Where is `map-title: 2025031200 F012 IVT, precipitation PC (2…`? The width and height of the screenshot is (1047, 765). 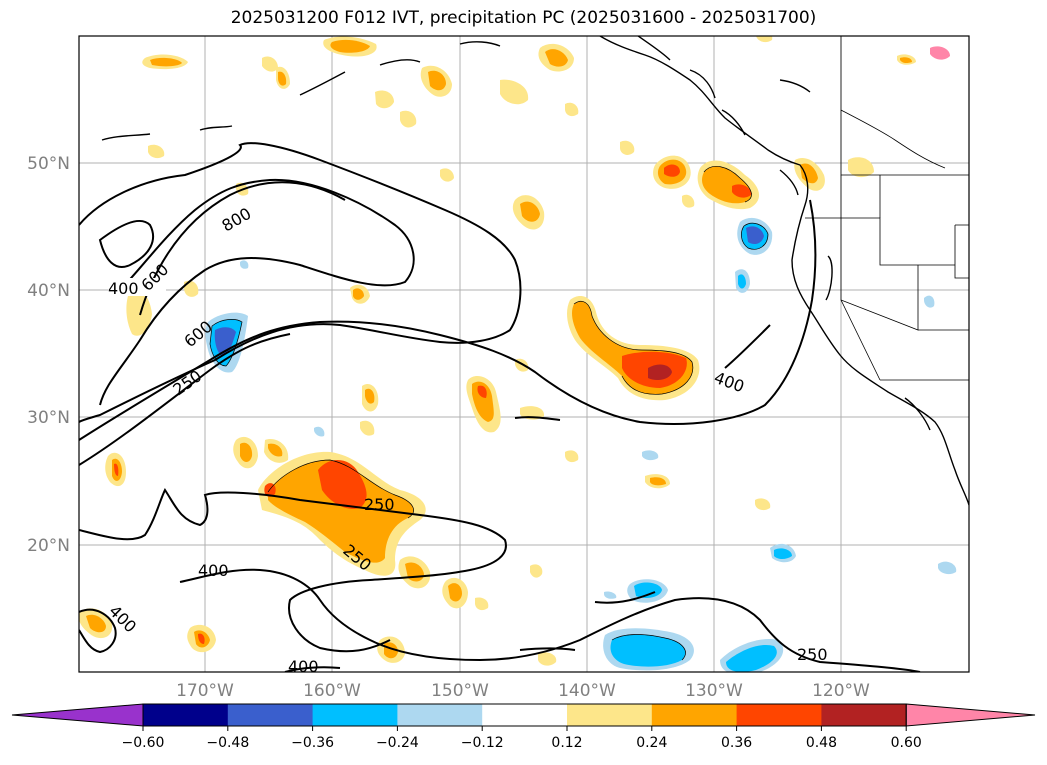 map-title: 2025031200 F012 IVT, precipitation PC (2… is located at coordinates (523, 18).